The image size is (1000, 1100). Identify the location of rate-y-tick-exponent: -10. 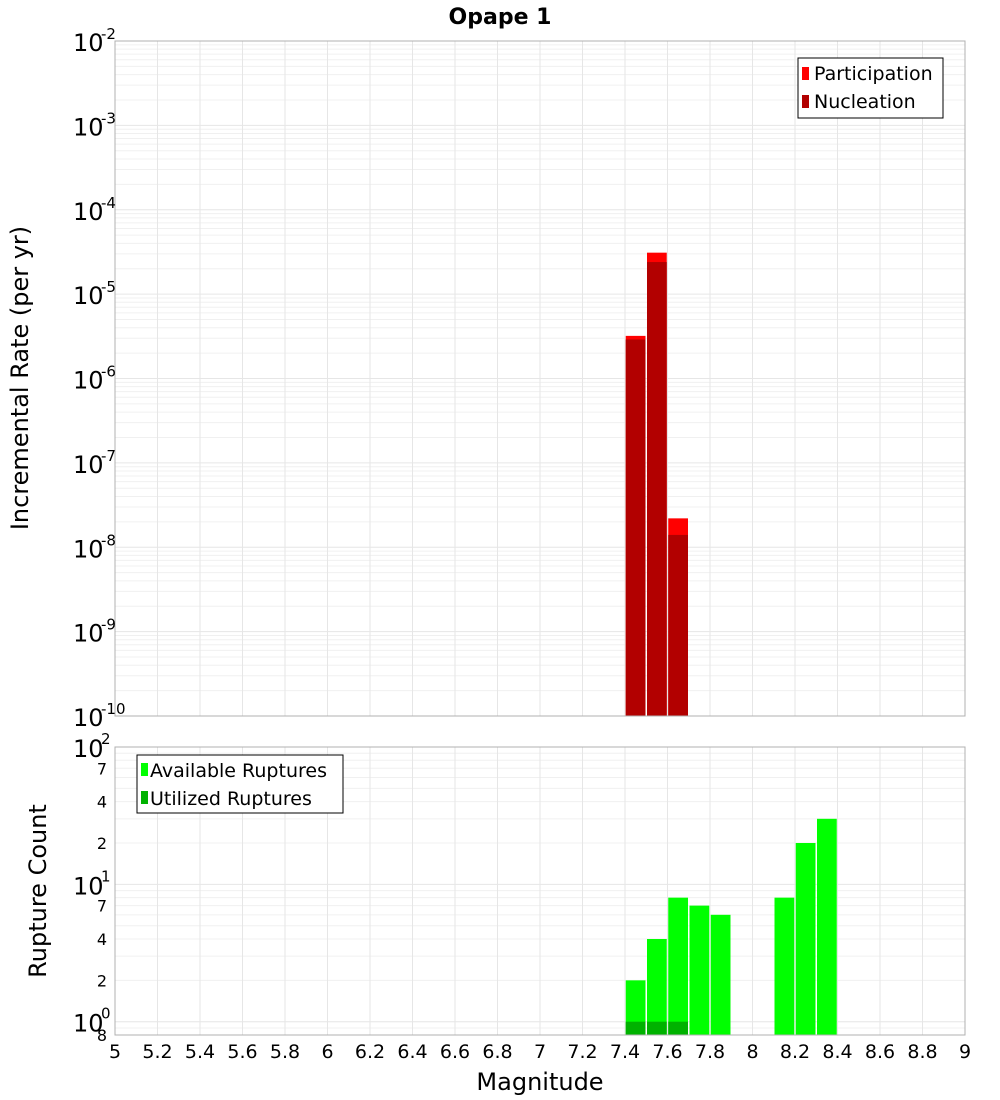
(113, 709).